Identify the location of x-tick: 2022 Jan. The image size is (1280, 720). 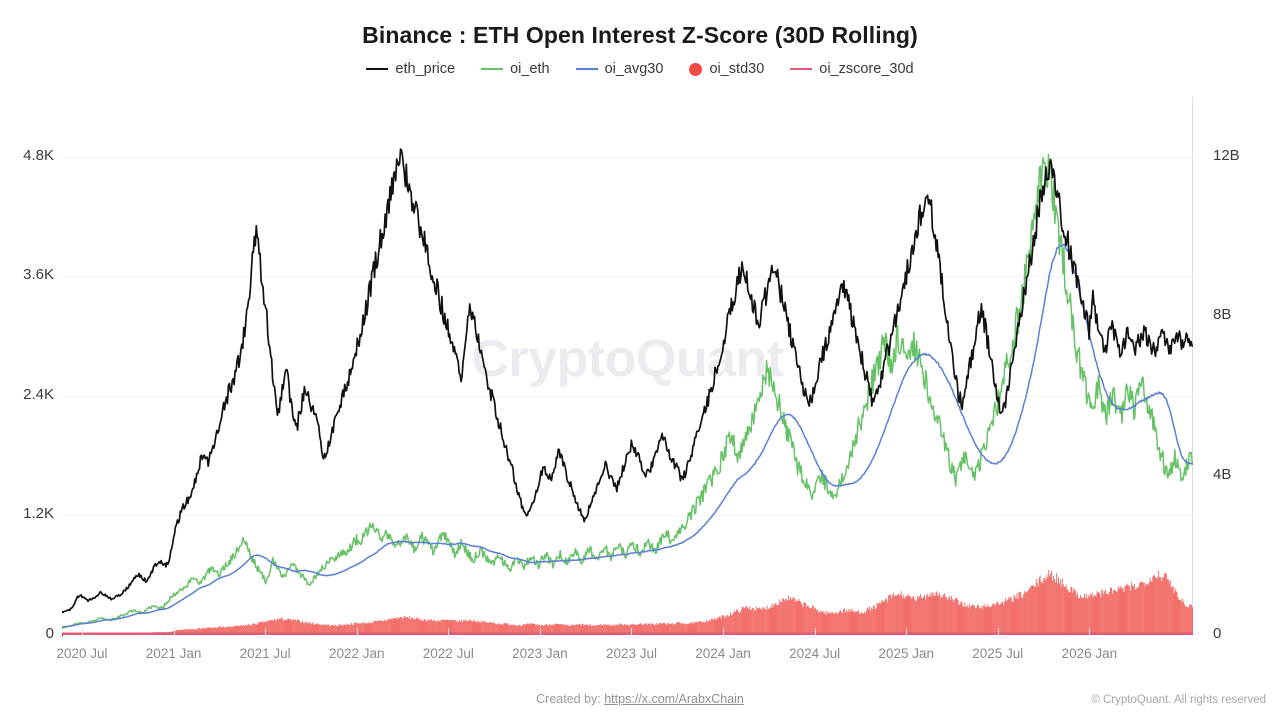
(356, 653).